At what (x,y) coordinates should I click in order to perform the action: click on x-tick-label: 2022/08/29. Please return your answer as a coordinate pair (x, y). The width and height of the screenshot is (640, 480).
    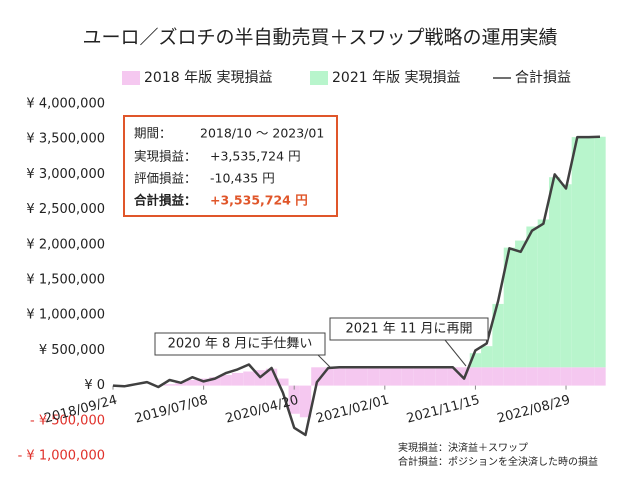
    Looking at the image, I should click on (534, 410).